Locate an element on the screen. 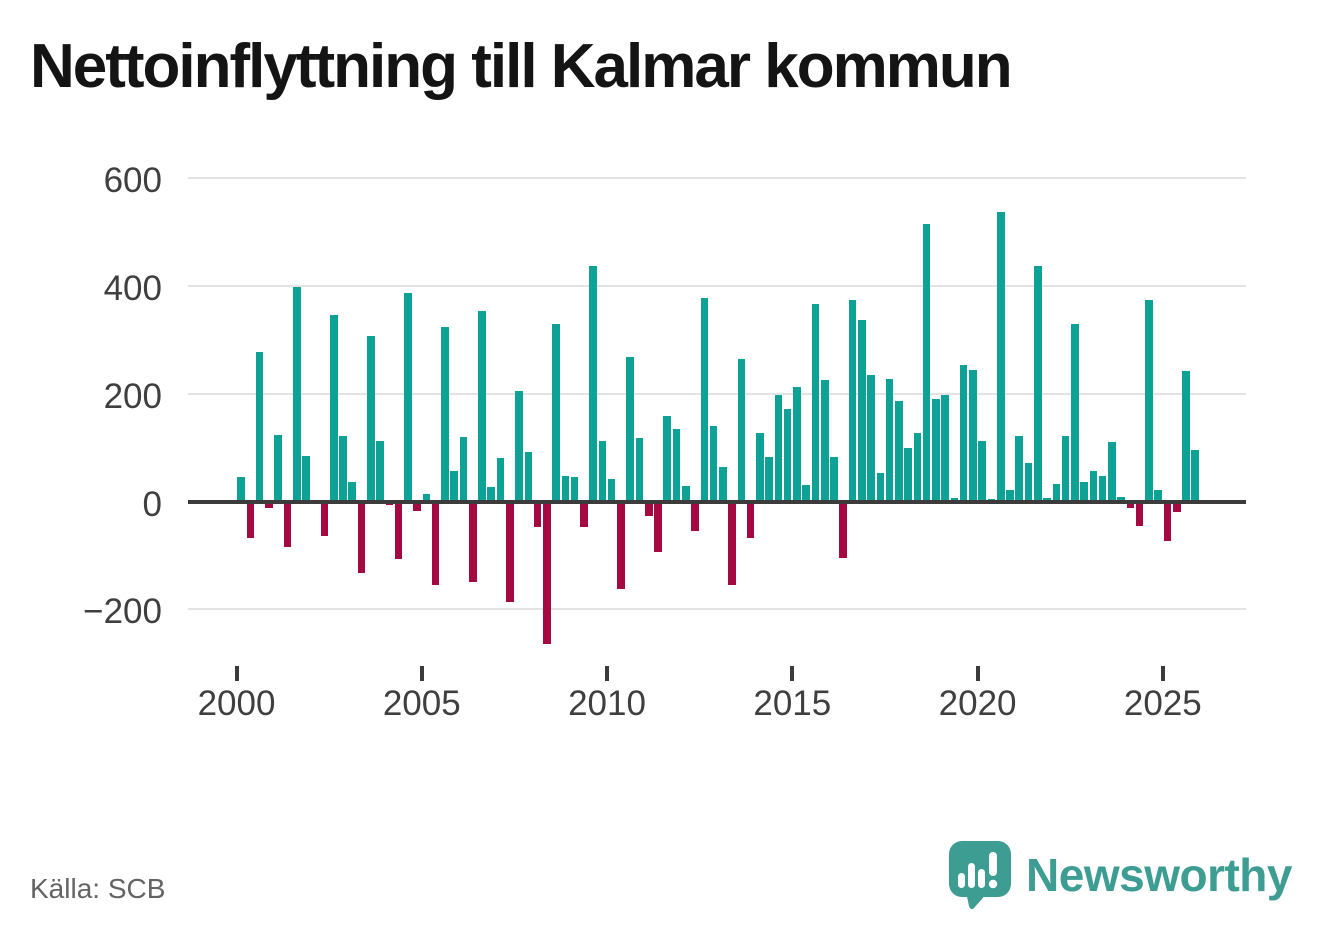 The width and height of the screenshot is (1322, 939). bar-2009-Q3 is located at coordinates (593, 384).